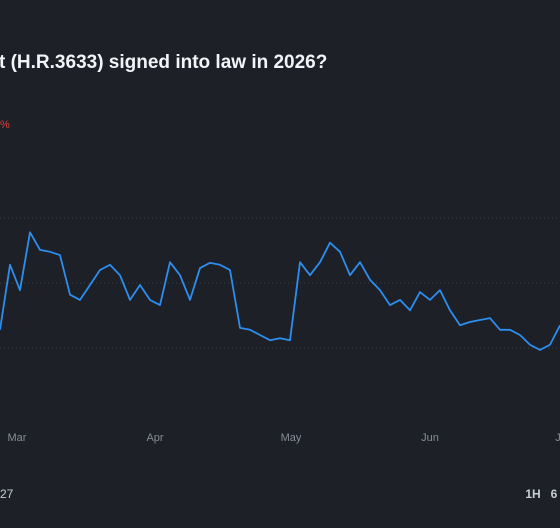 Image resolution: width=560 pixels, height=528 pixels. I want to click on change-indicator: %, so click(5, 125).